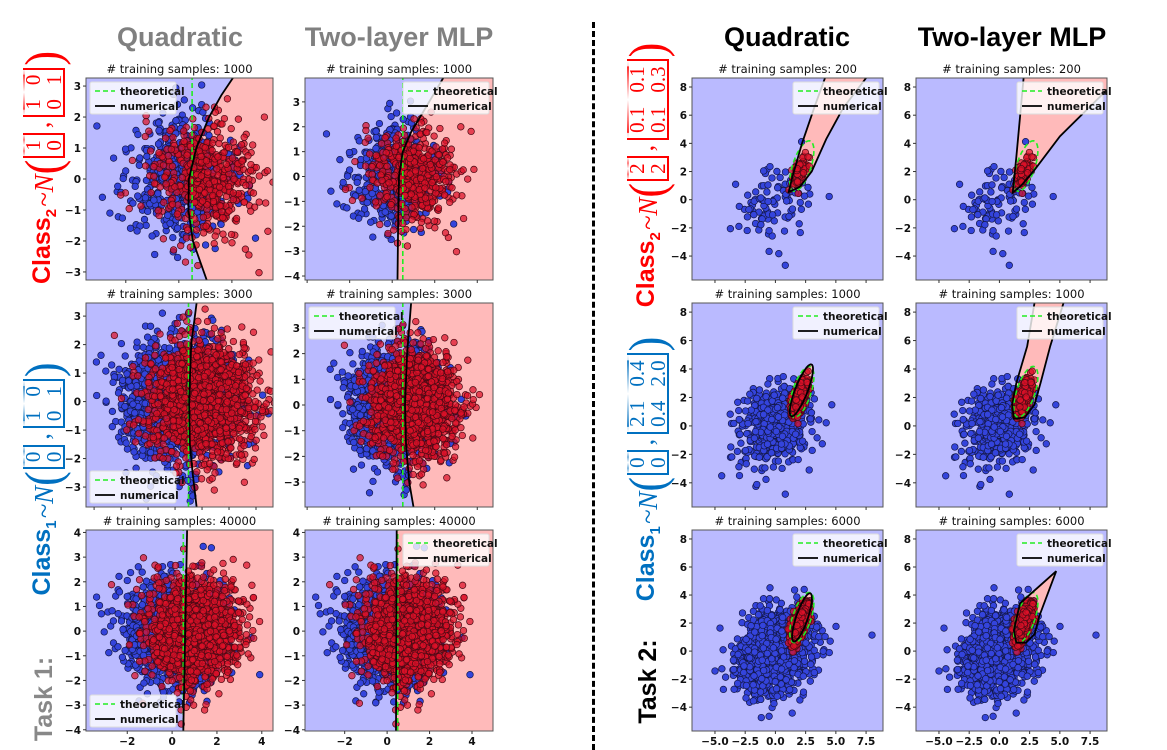 This screenshot has height=750, width=1167. Describe the element at coordinates (593, 386) in the screenshot. I see `task-separator` at that location.